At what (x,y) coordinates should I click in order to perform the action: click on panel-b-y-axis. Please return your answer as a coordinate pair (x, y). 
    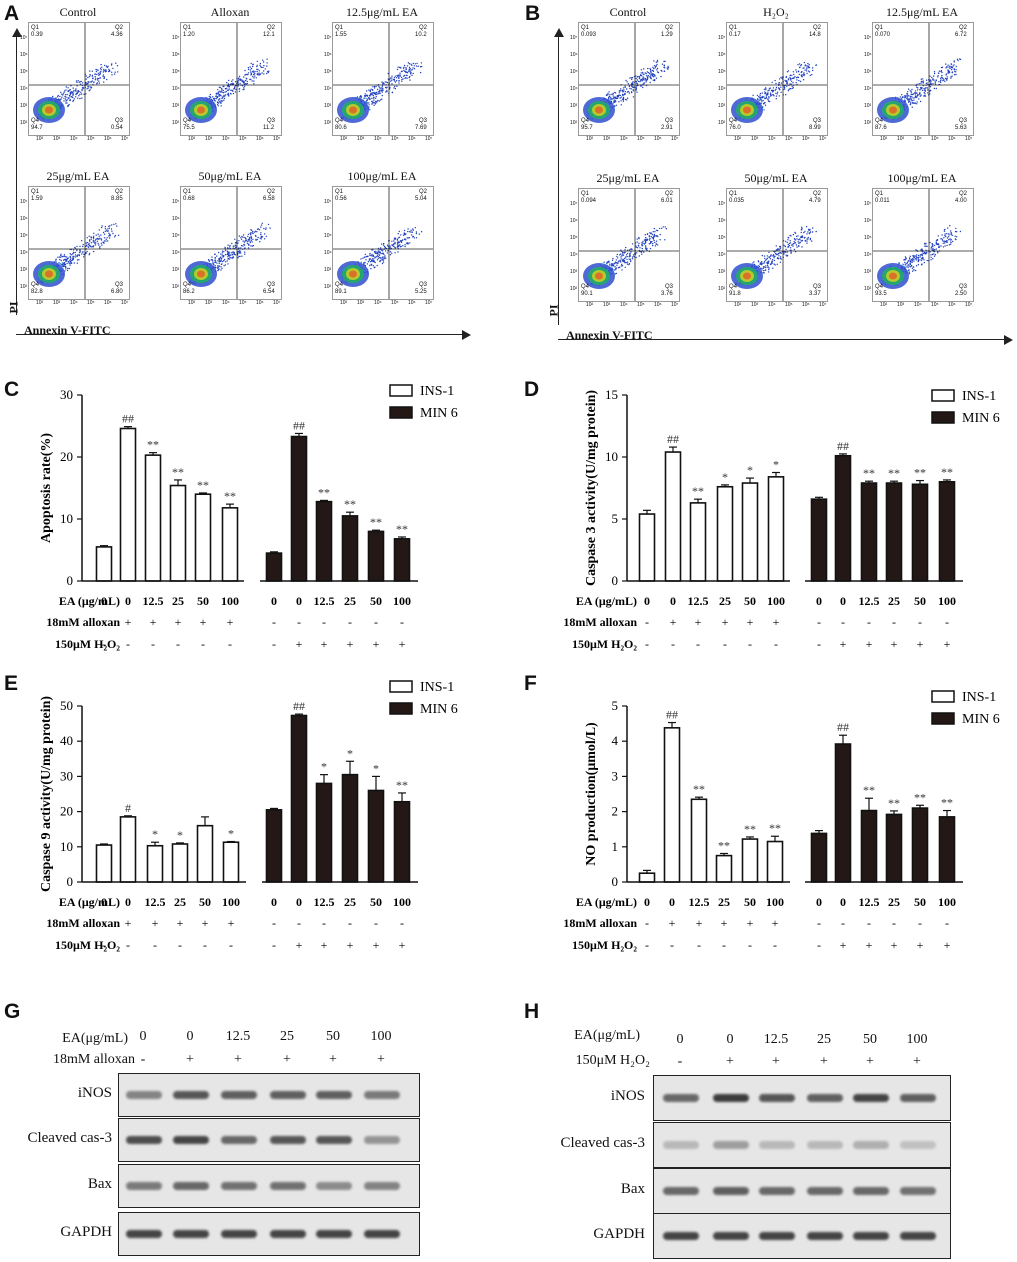
    Looking at the image, I should click on (558, 180).